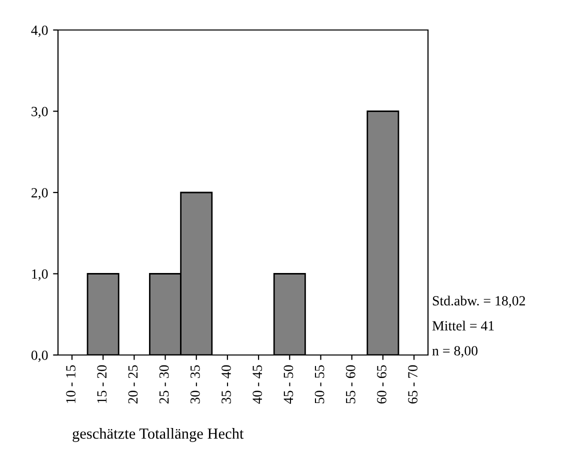 This screenshot has height=454, width=569. I want to click on x-tick-label: 60 - 65, so click(381, 384).